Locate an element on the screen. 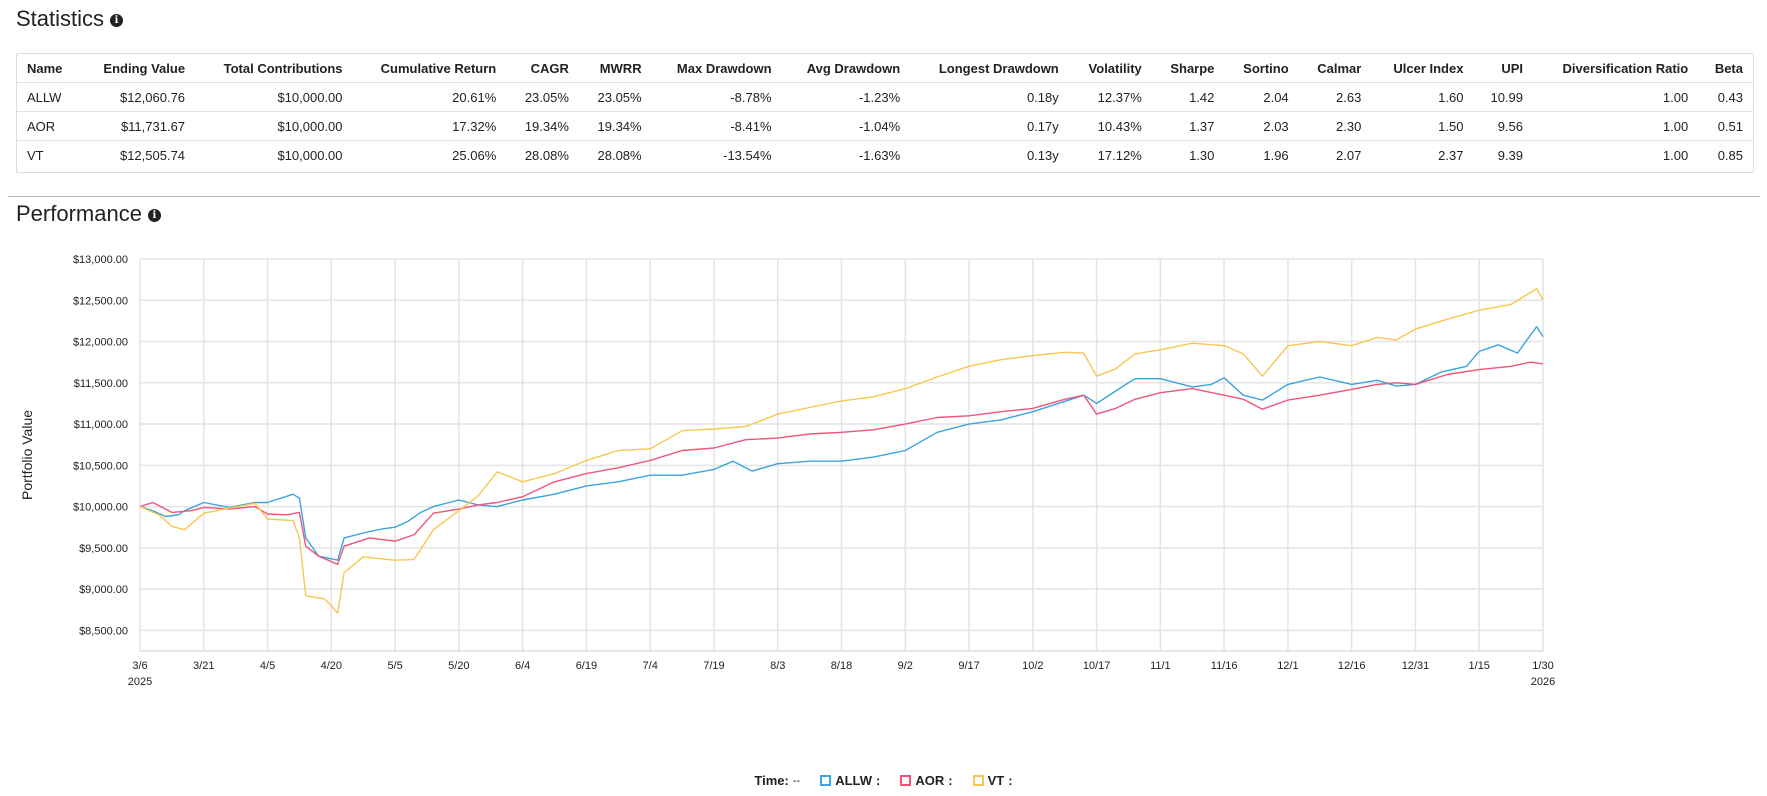 The height and width of the screenshot is (796, 1767). table-cell: 2.37 is located at coordinates (1422, 154).